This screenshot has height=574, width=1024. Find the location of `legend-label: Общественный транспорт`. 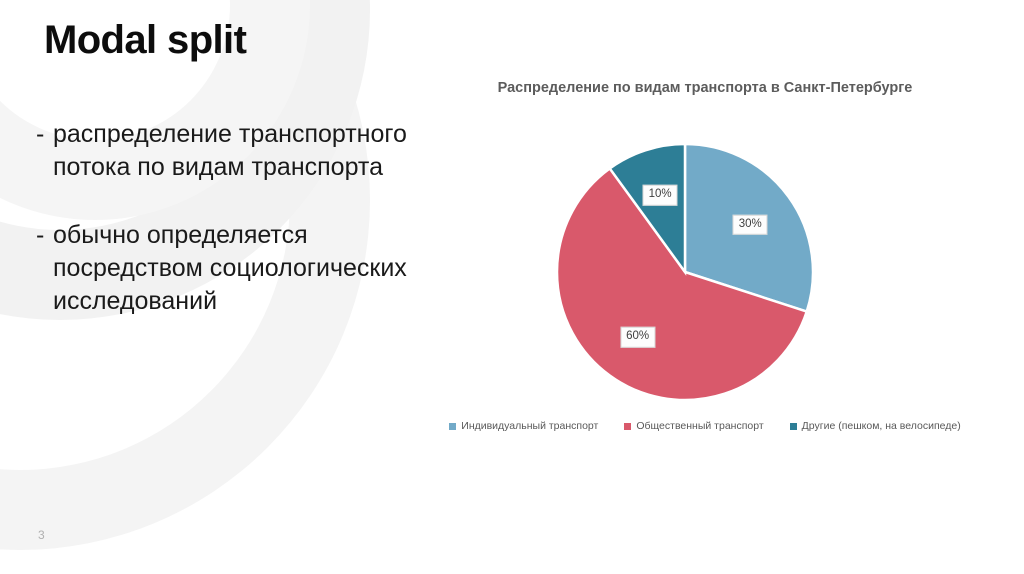

legend-label: Общественный транспорт is located at coordinates (700, 426).